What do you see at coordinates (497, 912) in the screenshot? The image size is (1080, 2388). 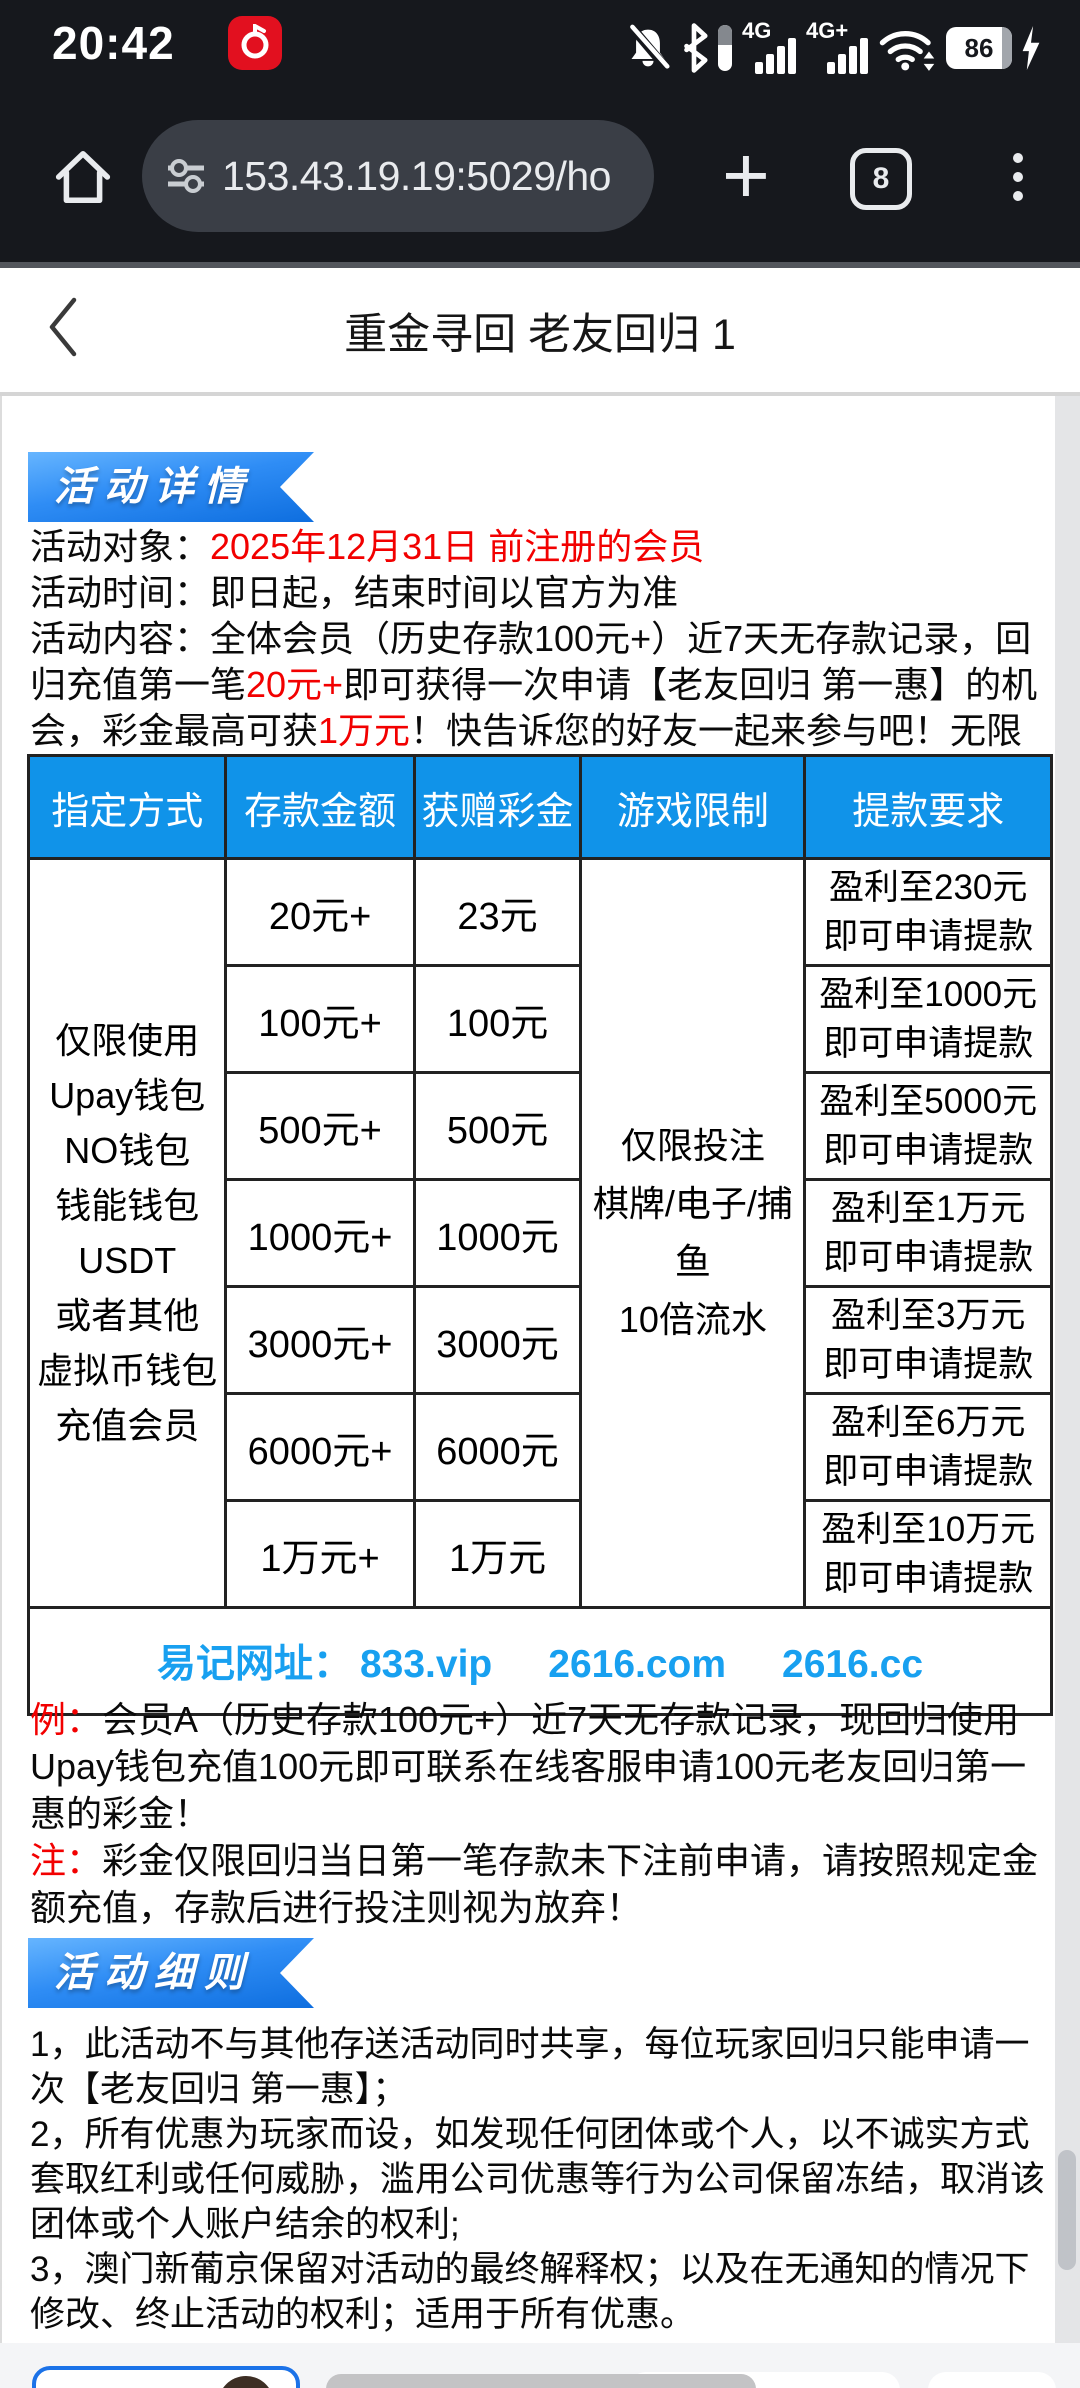 I see `bonus-cell: 23元` at bounding box center [497, 912].